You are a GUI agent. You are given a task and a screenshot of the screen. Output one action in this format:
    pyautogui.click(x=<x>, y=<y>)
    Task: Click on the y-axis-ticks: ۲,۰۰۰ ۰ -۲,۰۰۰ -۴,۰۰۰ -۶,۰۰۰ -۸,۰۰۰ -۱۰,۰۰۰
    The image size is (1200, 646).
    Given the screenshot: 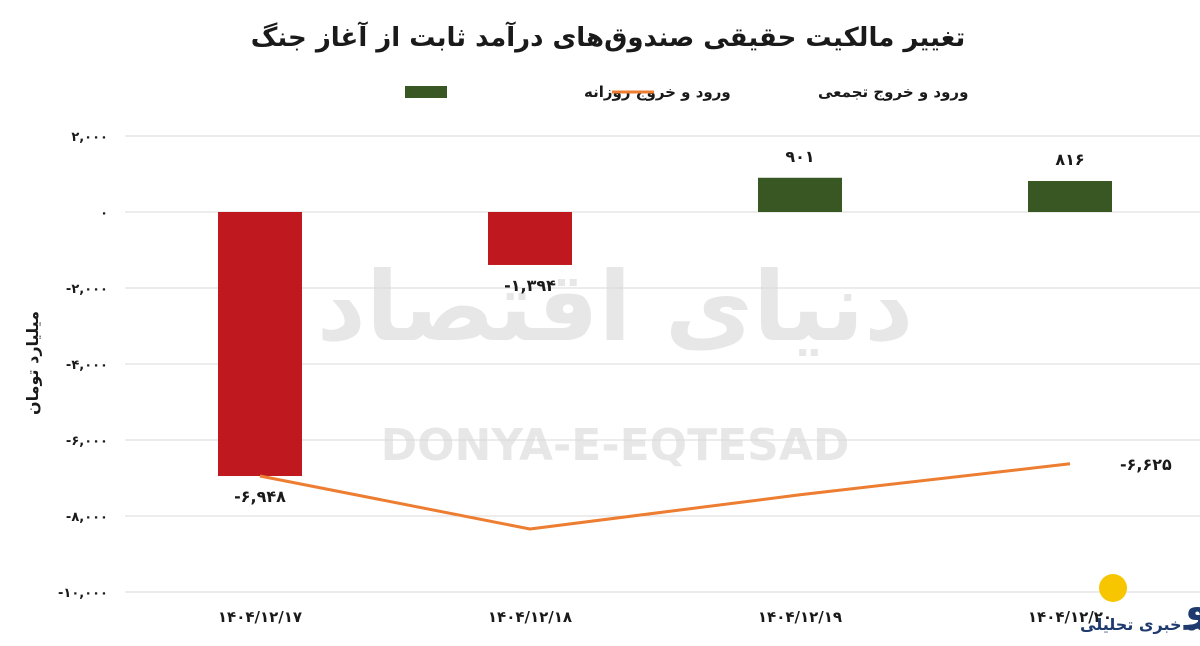 What is the action you would take?
    pyautogui.click(x=83, y=365)
    